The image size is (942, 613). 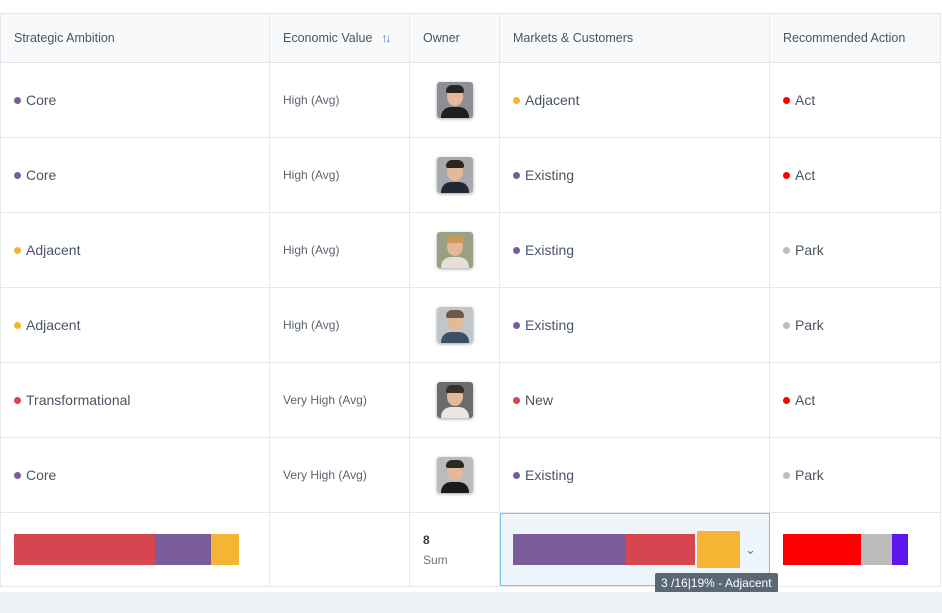 I want to click on action-distribution-bar, so click(x=845, y=549).